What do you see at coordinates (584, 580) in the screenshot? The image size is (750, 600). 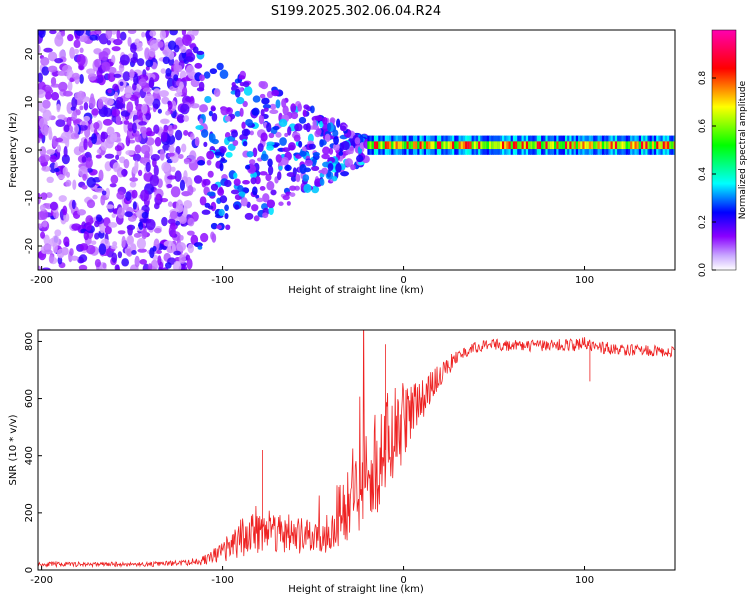 I see `x-tick-label: 100` at bounding box center [584, 580].